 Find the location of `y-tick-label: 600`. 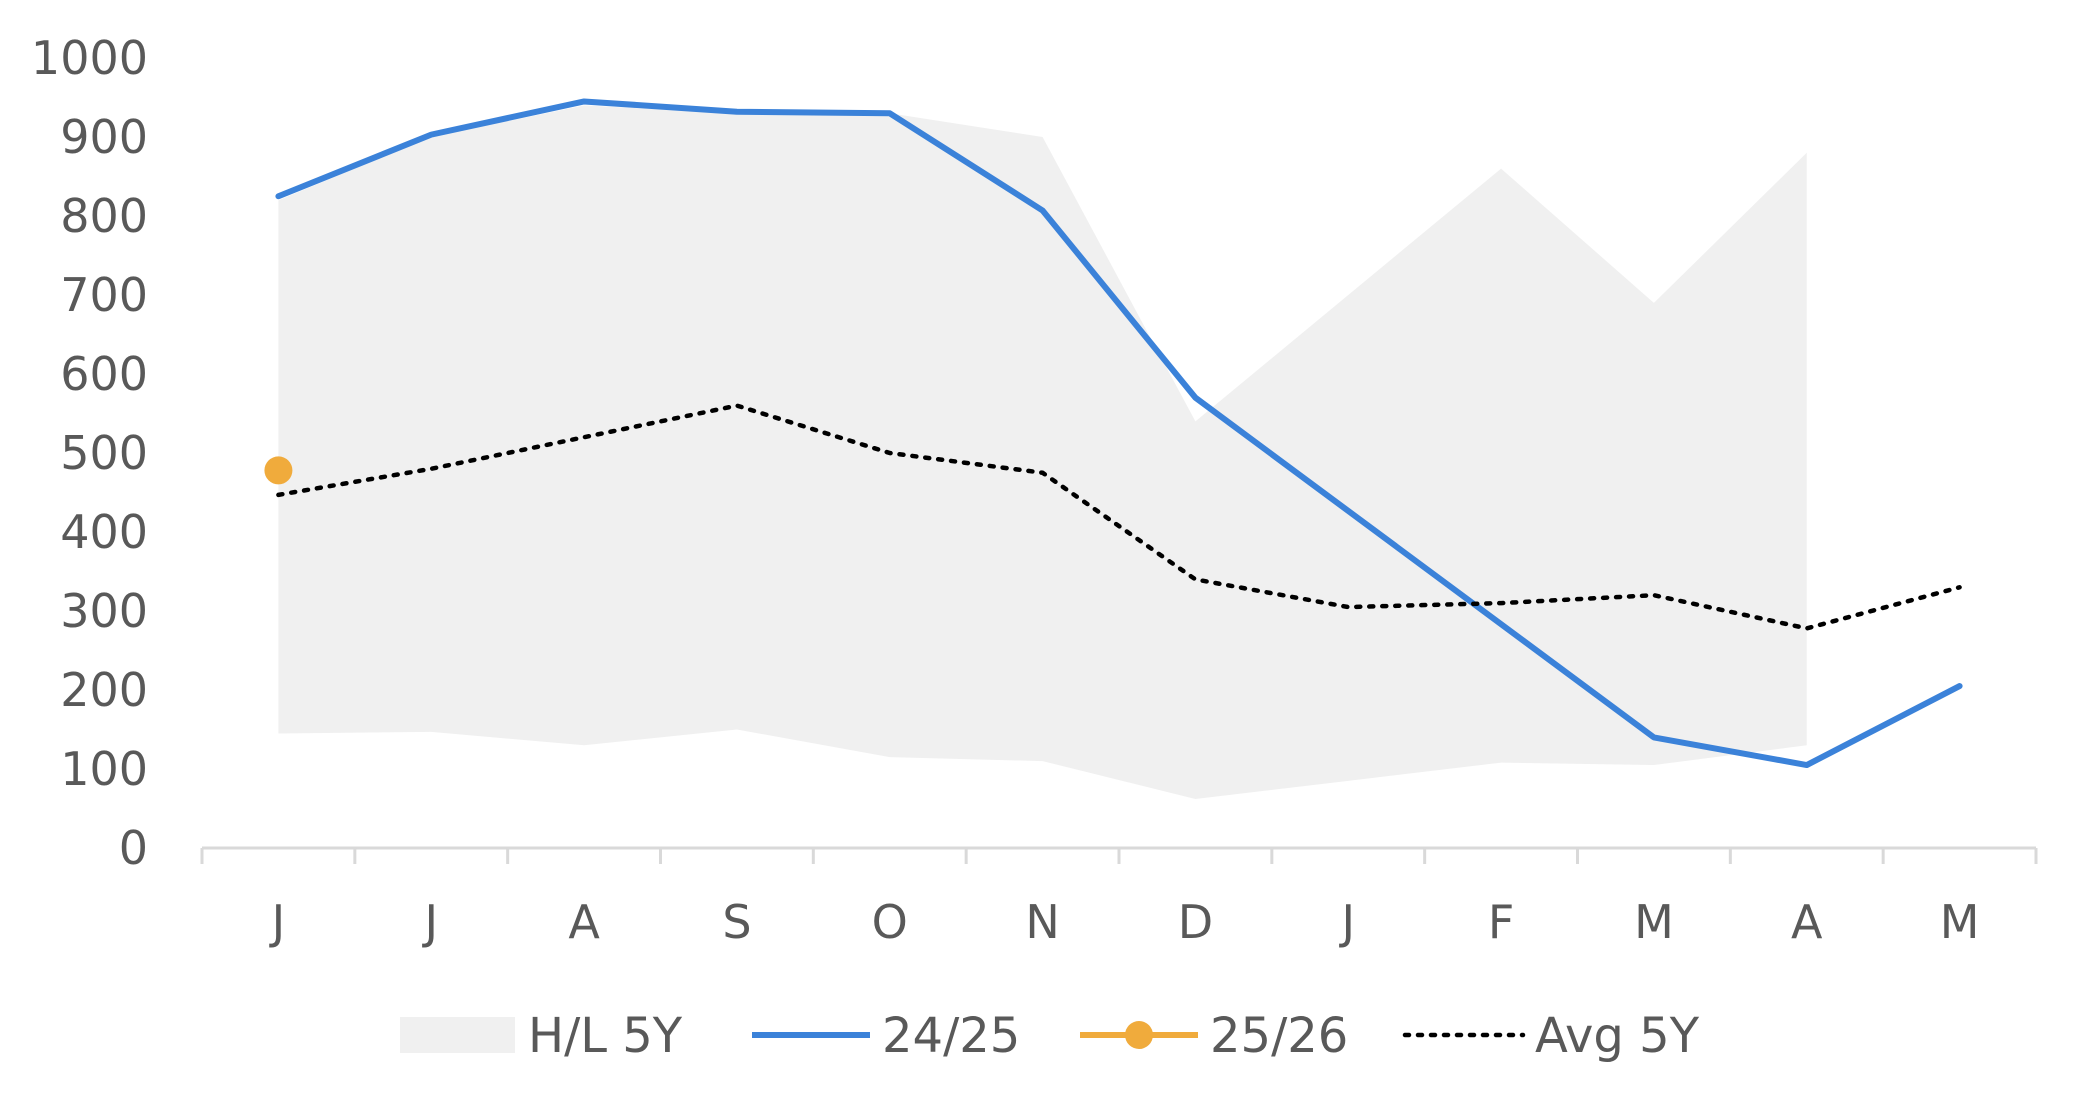

y-tick-label: 600 is located at coordinates (104, 374).